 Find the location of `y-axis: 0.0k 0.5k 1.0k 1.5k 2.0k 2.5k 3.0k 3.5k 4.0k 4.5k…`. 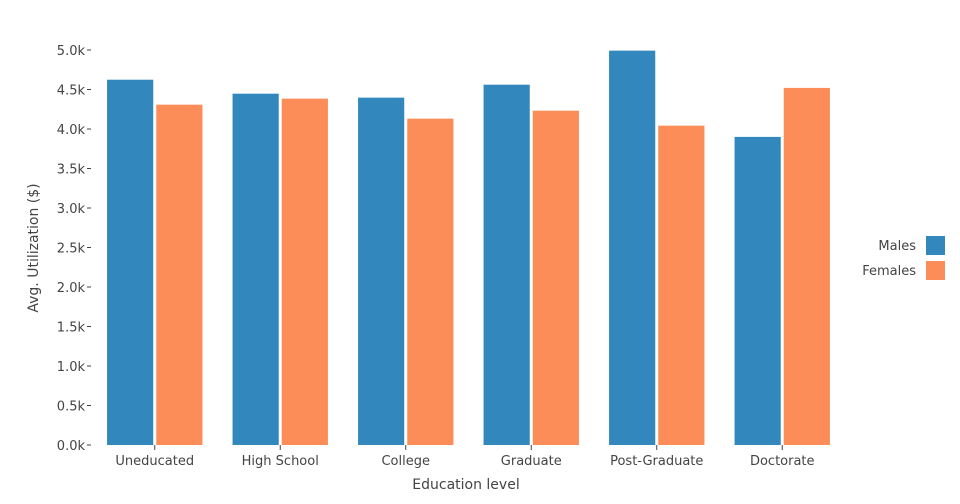

y-axis: 0.0k 0.5k 1.0k 1.5k 2.0k 2.5k 3.0k 3.5k 4.0k 4.5k… is located at coordinates (74, 249).